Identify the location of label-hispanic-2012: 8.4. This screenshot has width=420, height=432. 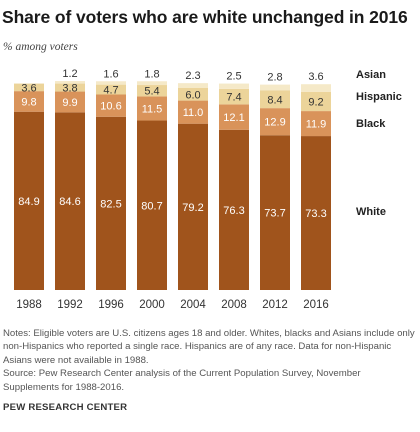
(274, 100).